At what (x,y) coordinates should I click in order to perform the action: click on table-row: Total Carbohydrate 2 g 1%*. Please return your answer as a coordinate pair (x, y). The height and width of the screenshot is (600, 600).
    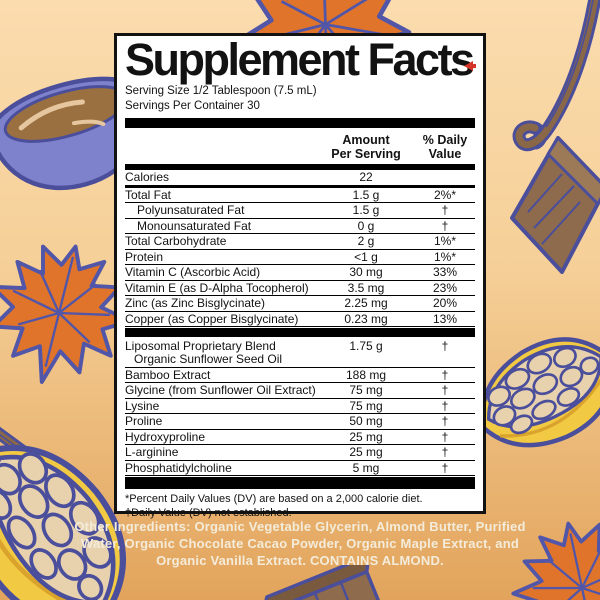
    Looking at the image, I should click on (300, 242).